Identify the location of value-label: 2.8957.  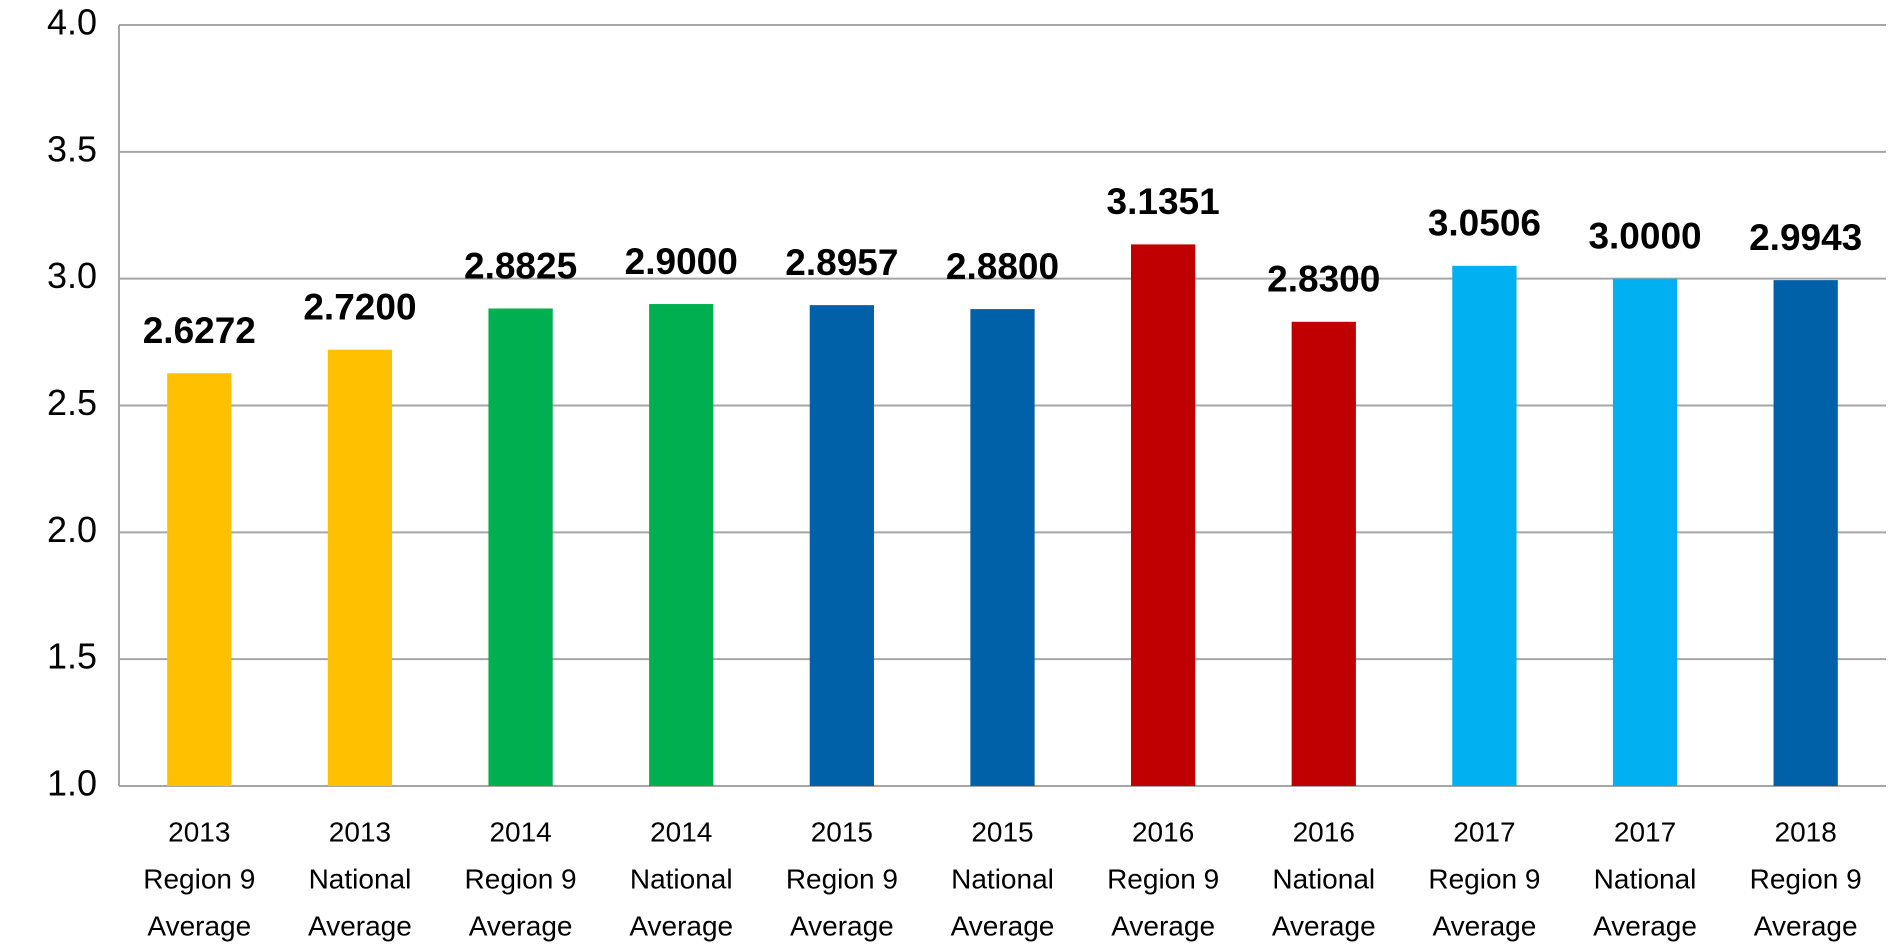
(841, 262).